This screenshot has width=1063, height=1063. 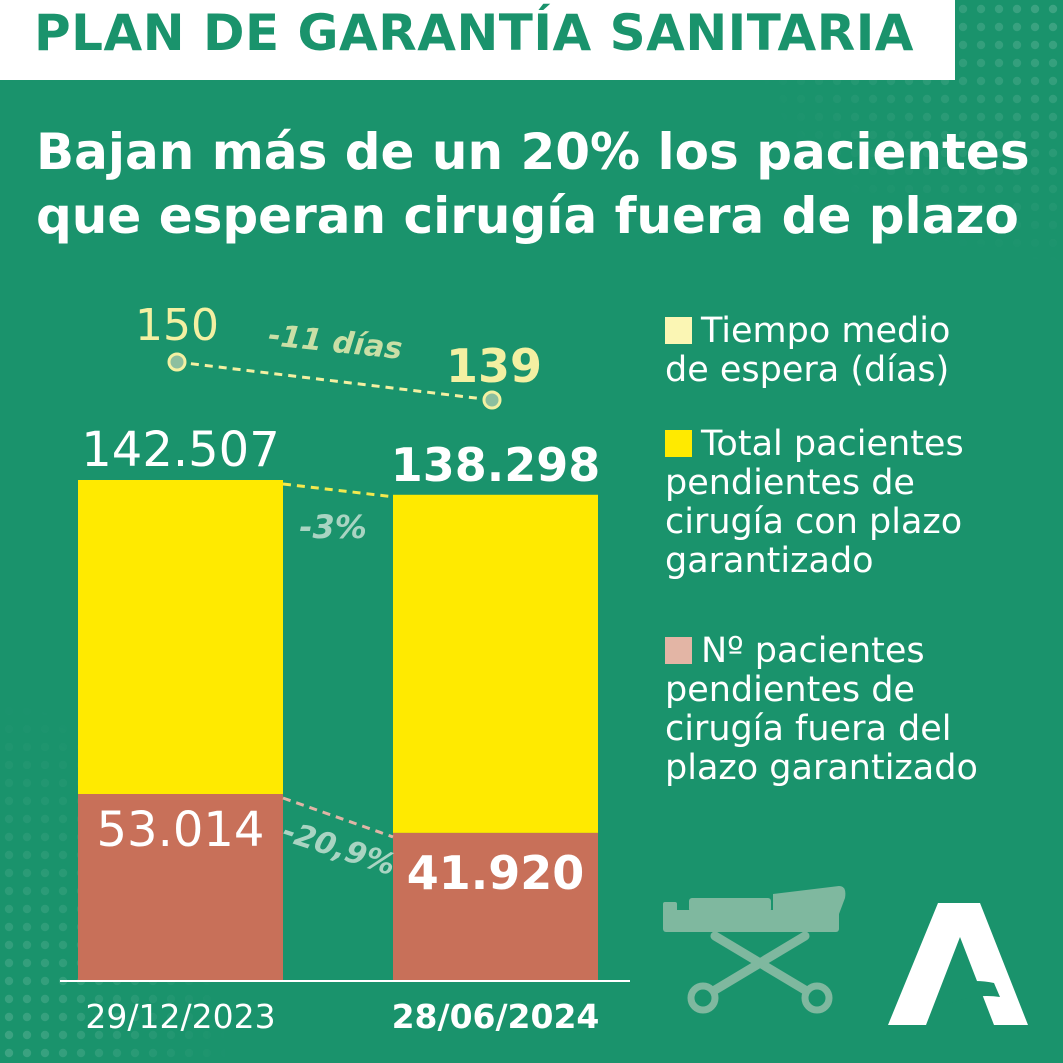 I want to click on legend-item-wait-time: Tiempo medio de espera (días), so click(x=845, y=351).